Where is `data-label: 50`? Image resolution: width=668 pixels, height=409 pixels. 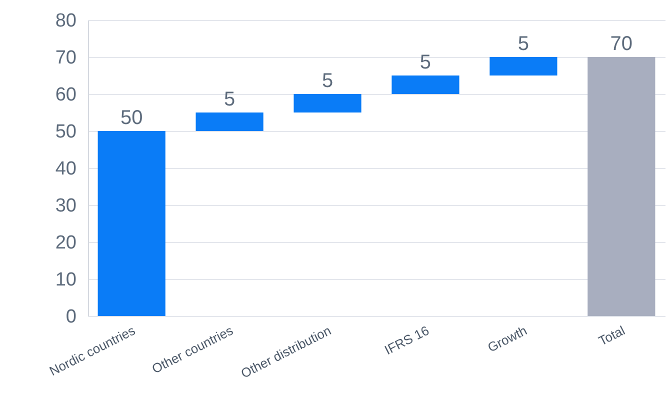 data-label: 50 is located at coordinates (131, 118).